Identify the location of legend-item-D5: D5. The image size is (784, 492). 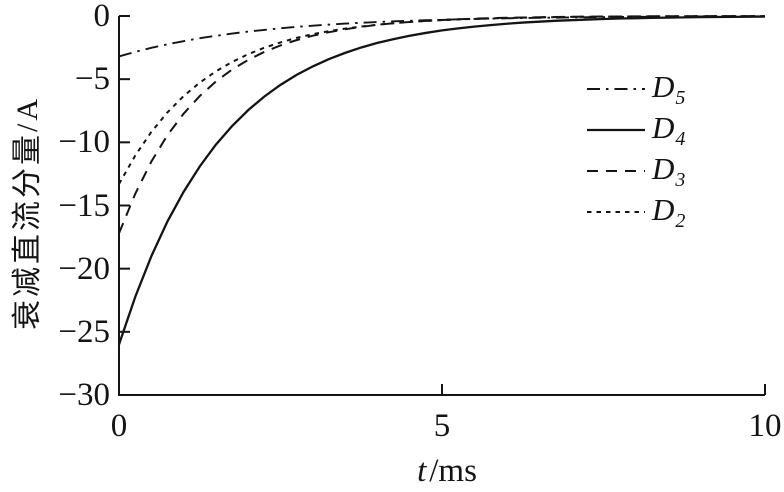
(656, 88).